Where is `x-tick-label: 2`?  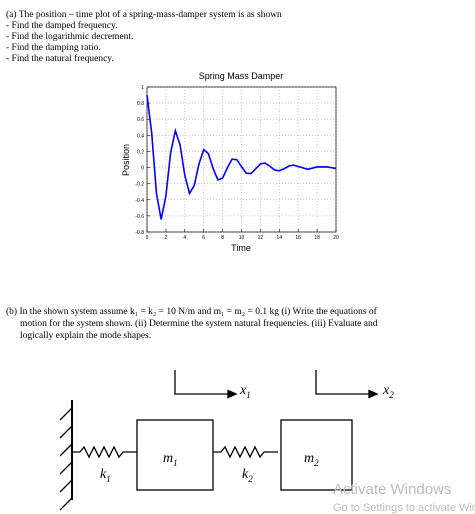
x-tick-label: 2 is located at coordinates (166, 238).